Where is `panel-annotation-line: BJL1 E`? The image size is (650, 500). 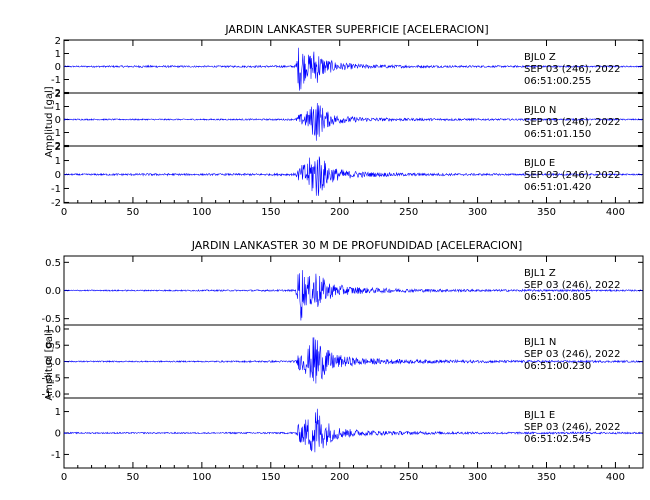 panel-annotation-line: BJL1 E is located at coordinates (539, 415).